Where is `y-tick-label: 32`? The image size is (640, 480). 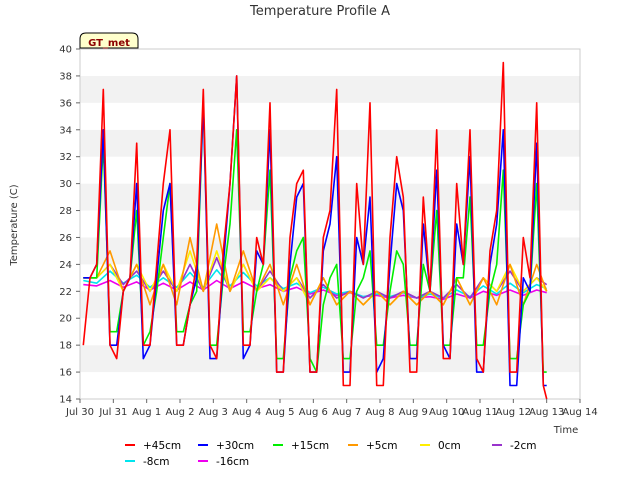 y-tick-label: 32 is located at coordinates (65, 157).